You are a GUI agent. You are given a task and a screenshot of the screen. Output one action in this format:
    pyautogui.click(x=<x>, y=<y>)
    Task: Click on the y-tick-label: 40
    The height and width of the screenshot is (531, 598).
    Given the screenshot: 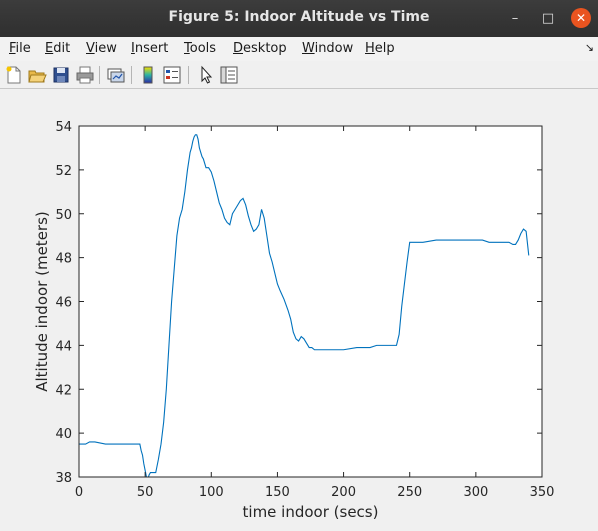 What is the action you would take?
    pyautogui.click(x=63, y=434)
    